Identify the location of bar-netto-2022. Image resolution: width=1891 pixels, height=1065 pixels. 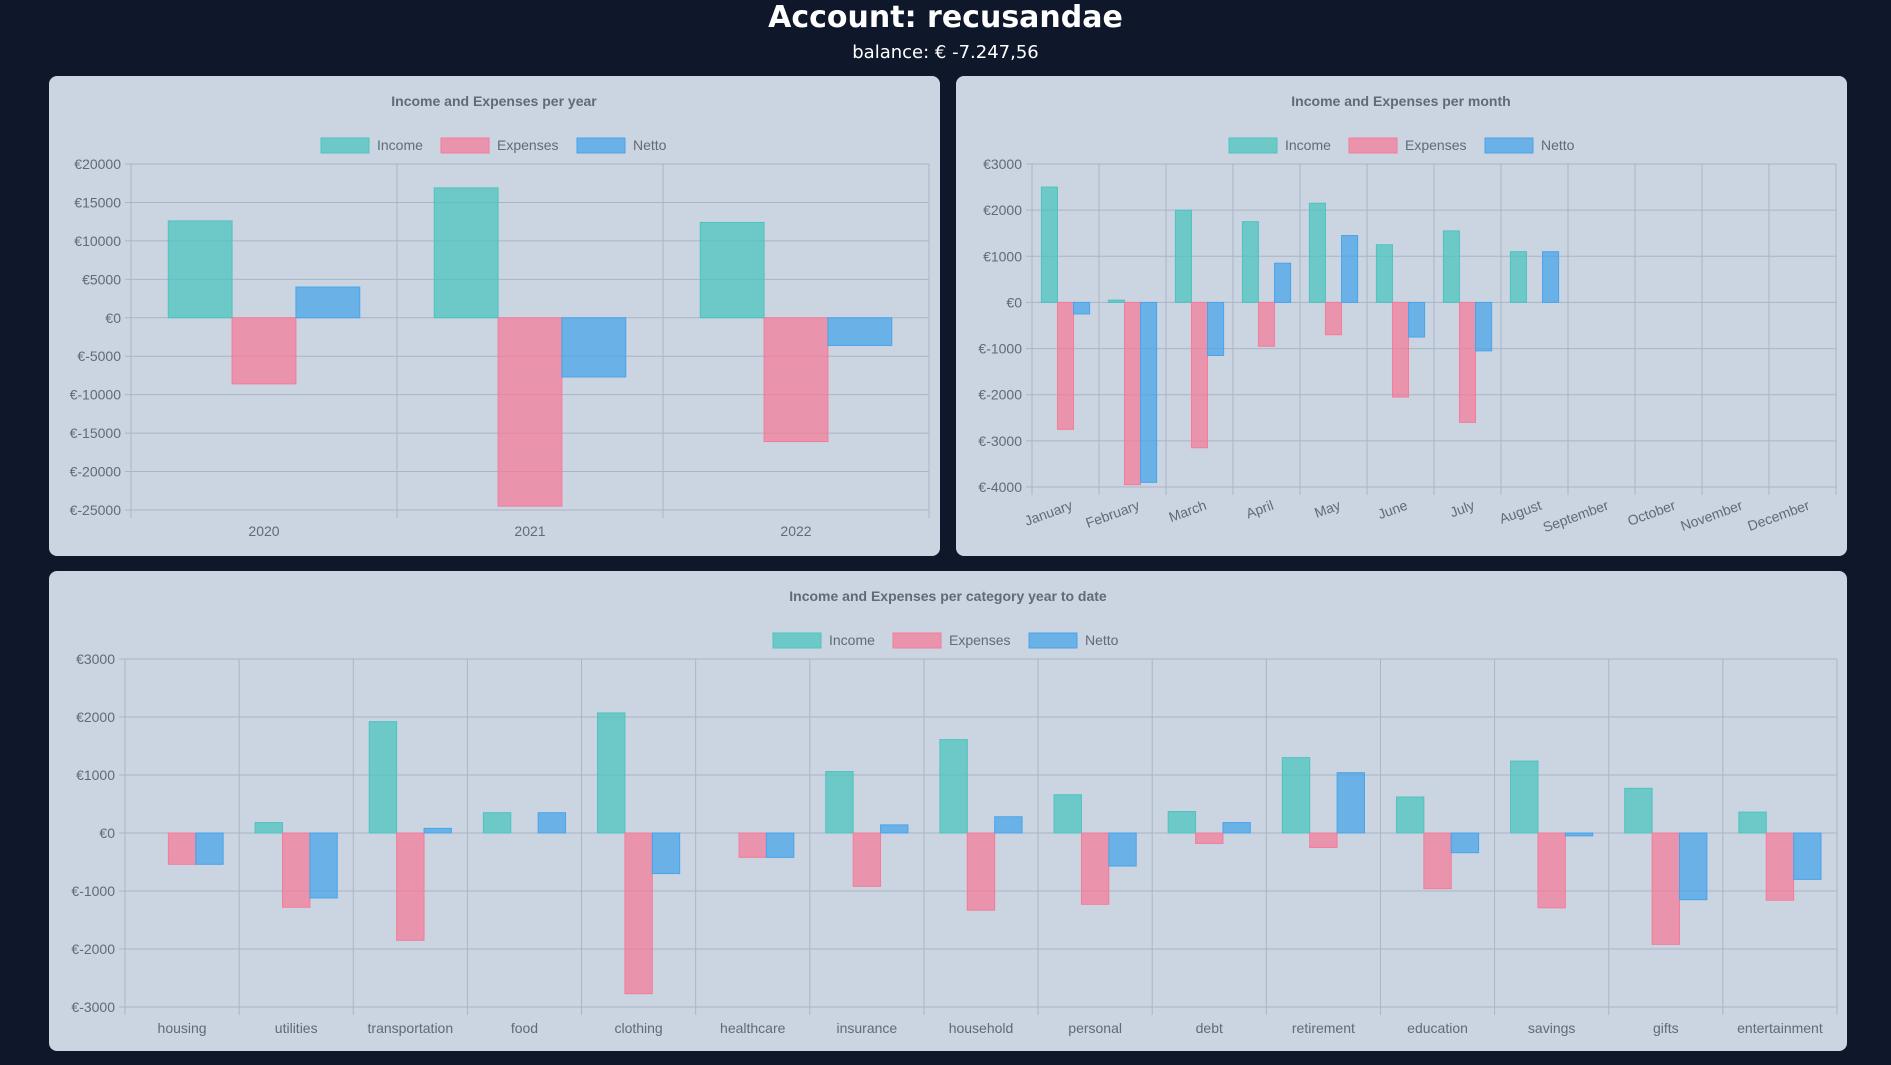
(860, 331).